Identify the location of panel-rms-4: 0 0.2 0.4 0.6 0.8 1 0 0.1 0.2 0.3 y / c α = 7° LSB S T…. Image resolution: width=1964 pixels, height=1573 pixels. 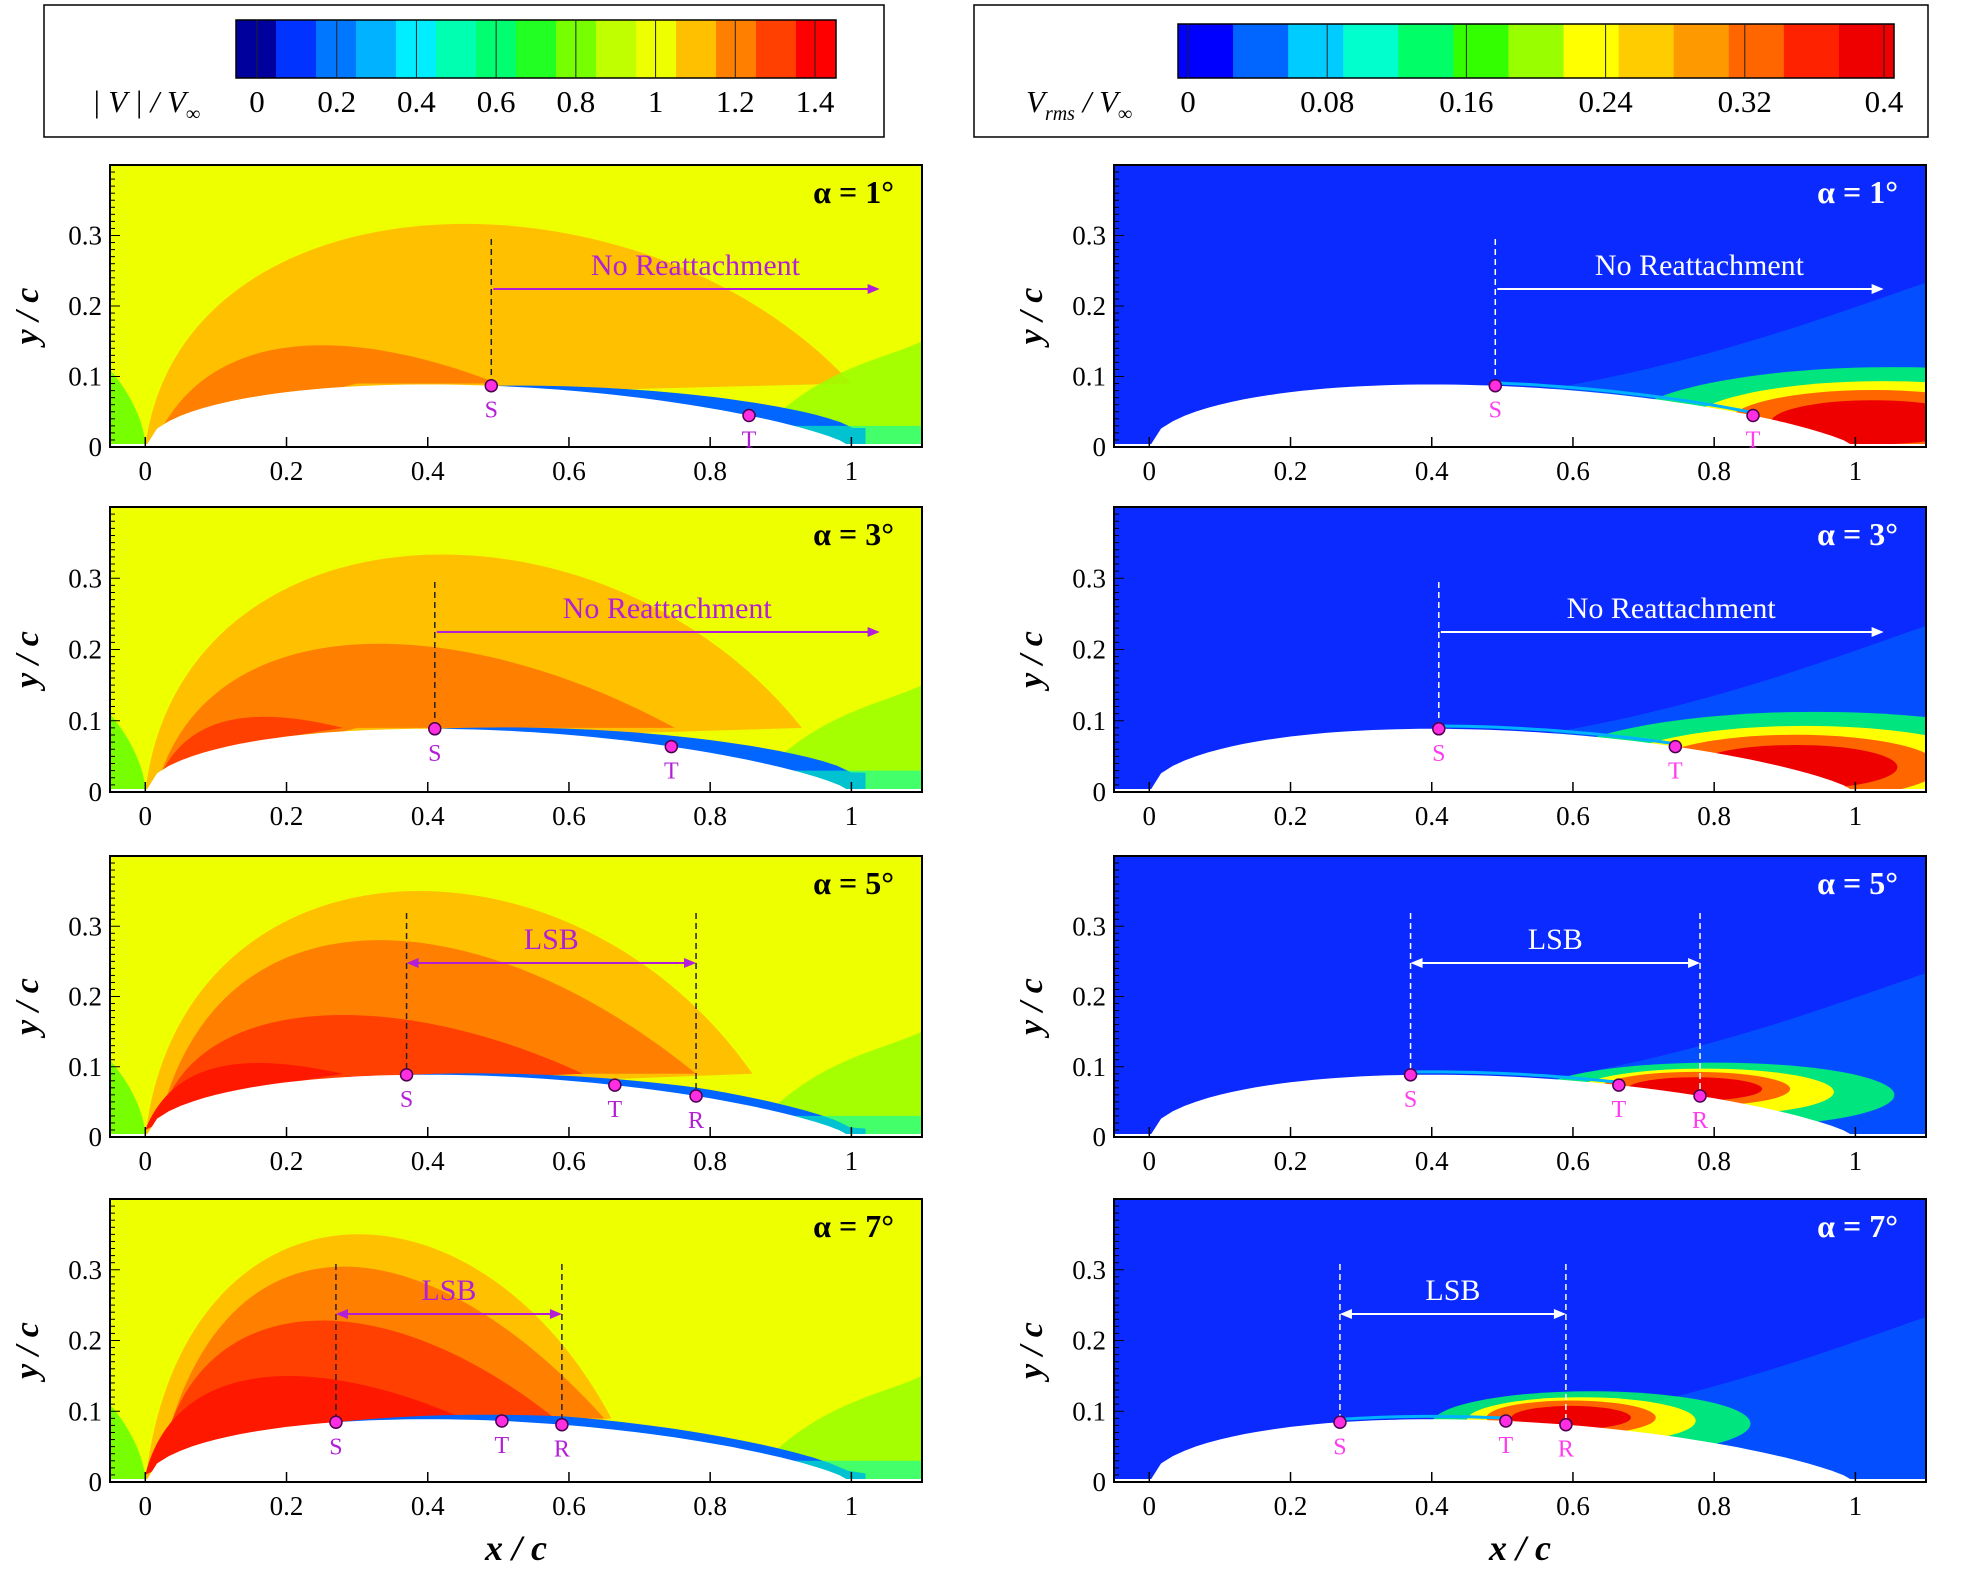
(1470, 1383).